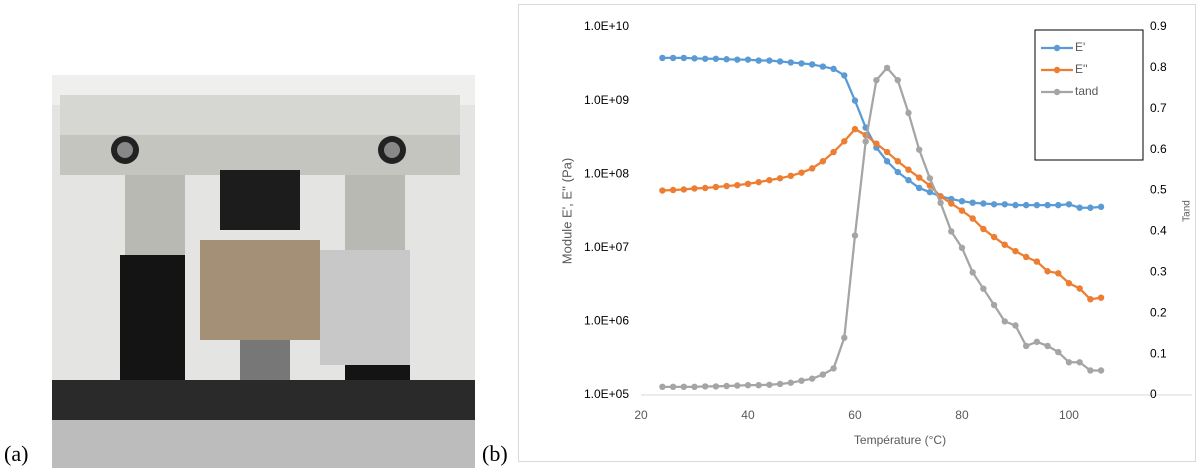  Describe the element at coordinates (1158, 272) in the screenshot. I see `y2-tick-label: 0.3` at that location.